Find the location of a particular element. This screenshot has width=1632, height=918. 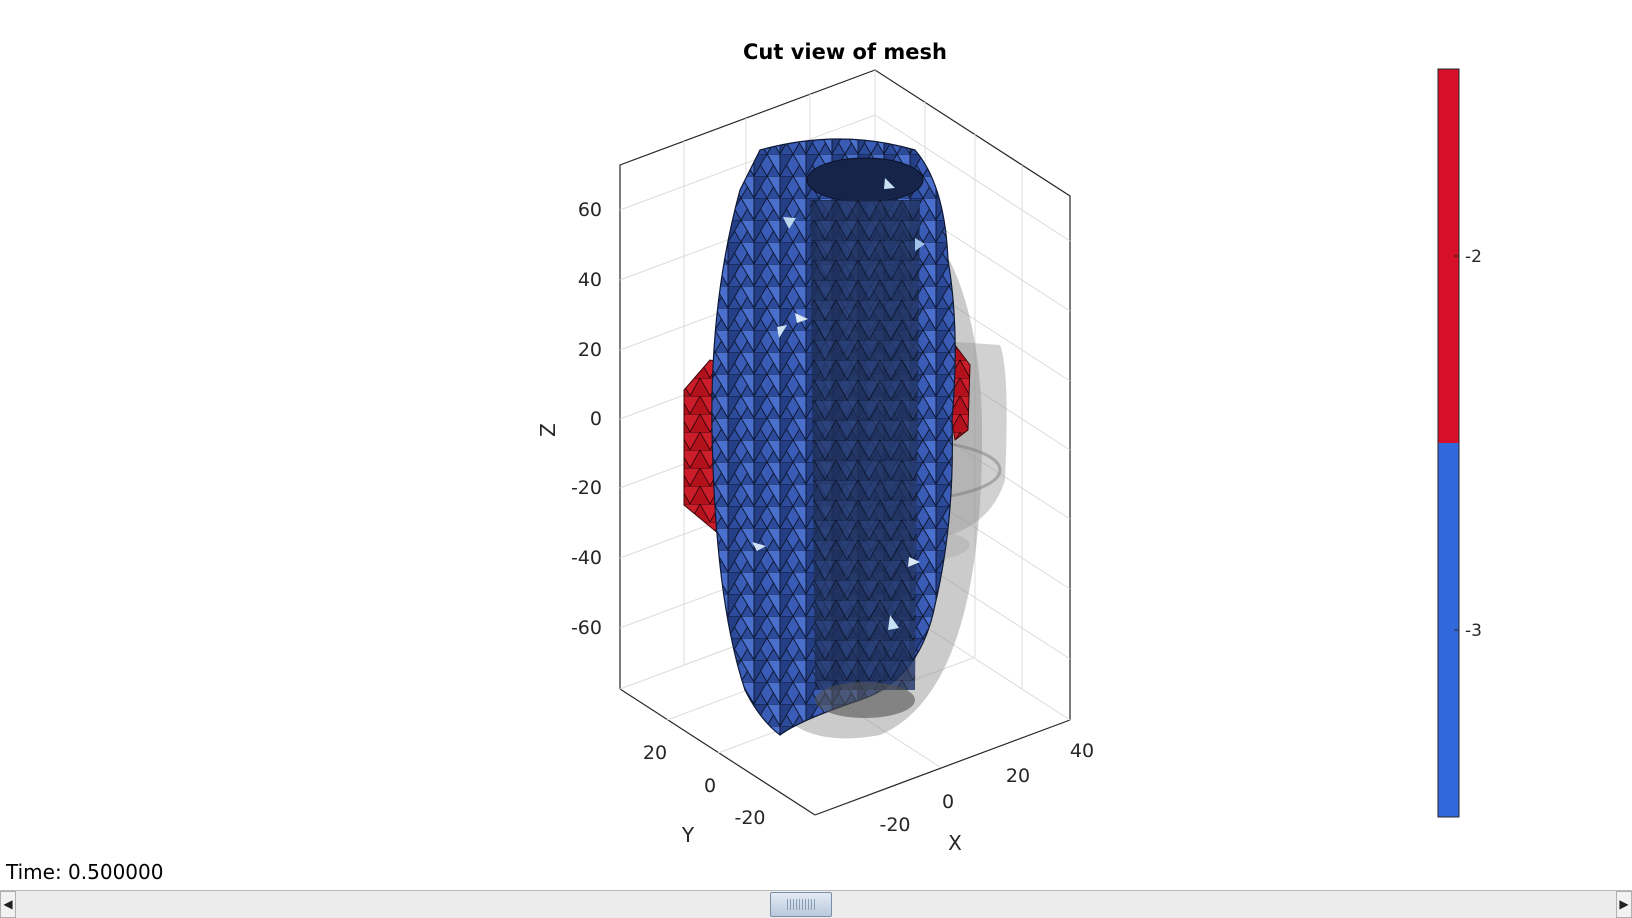

y-tick-label: 0 is located at coordinates (710, 786).